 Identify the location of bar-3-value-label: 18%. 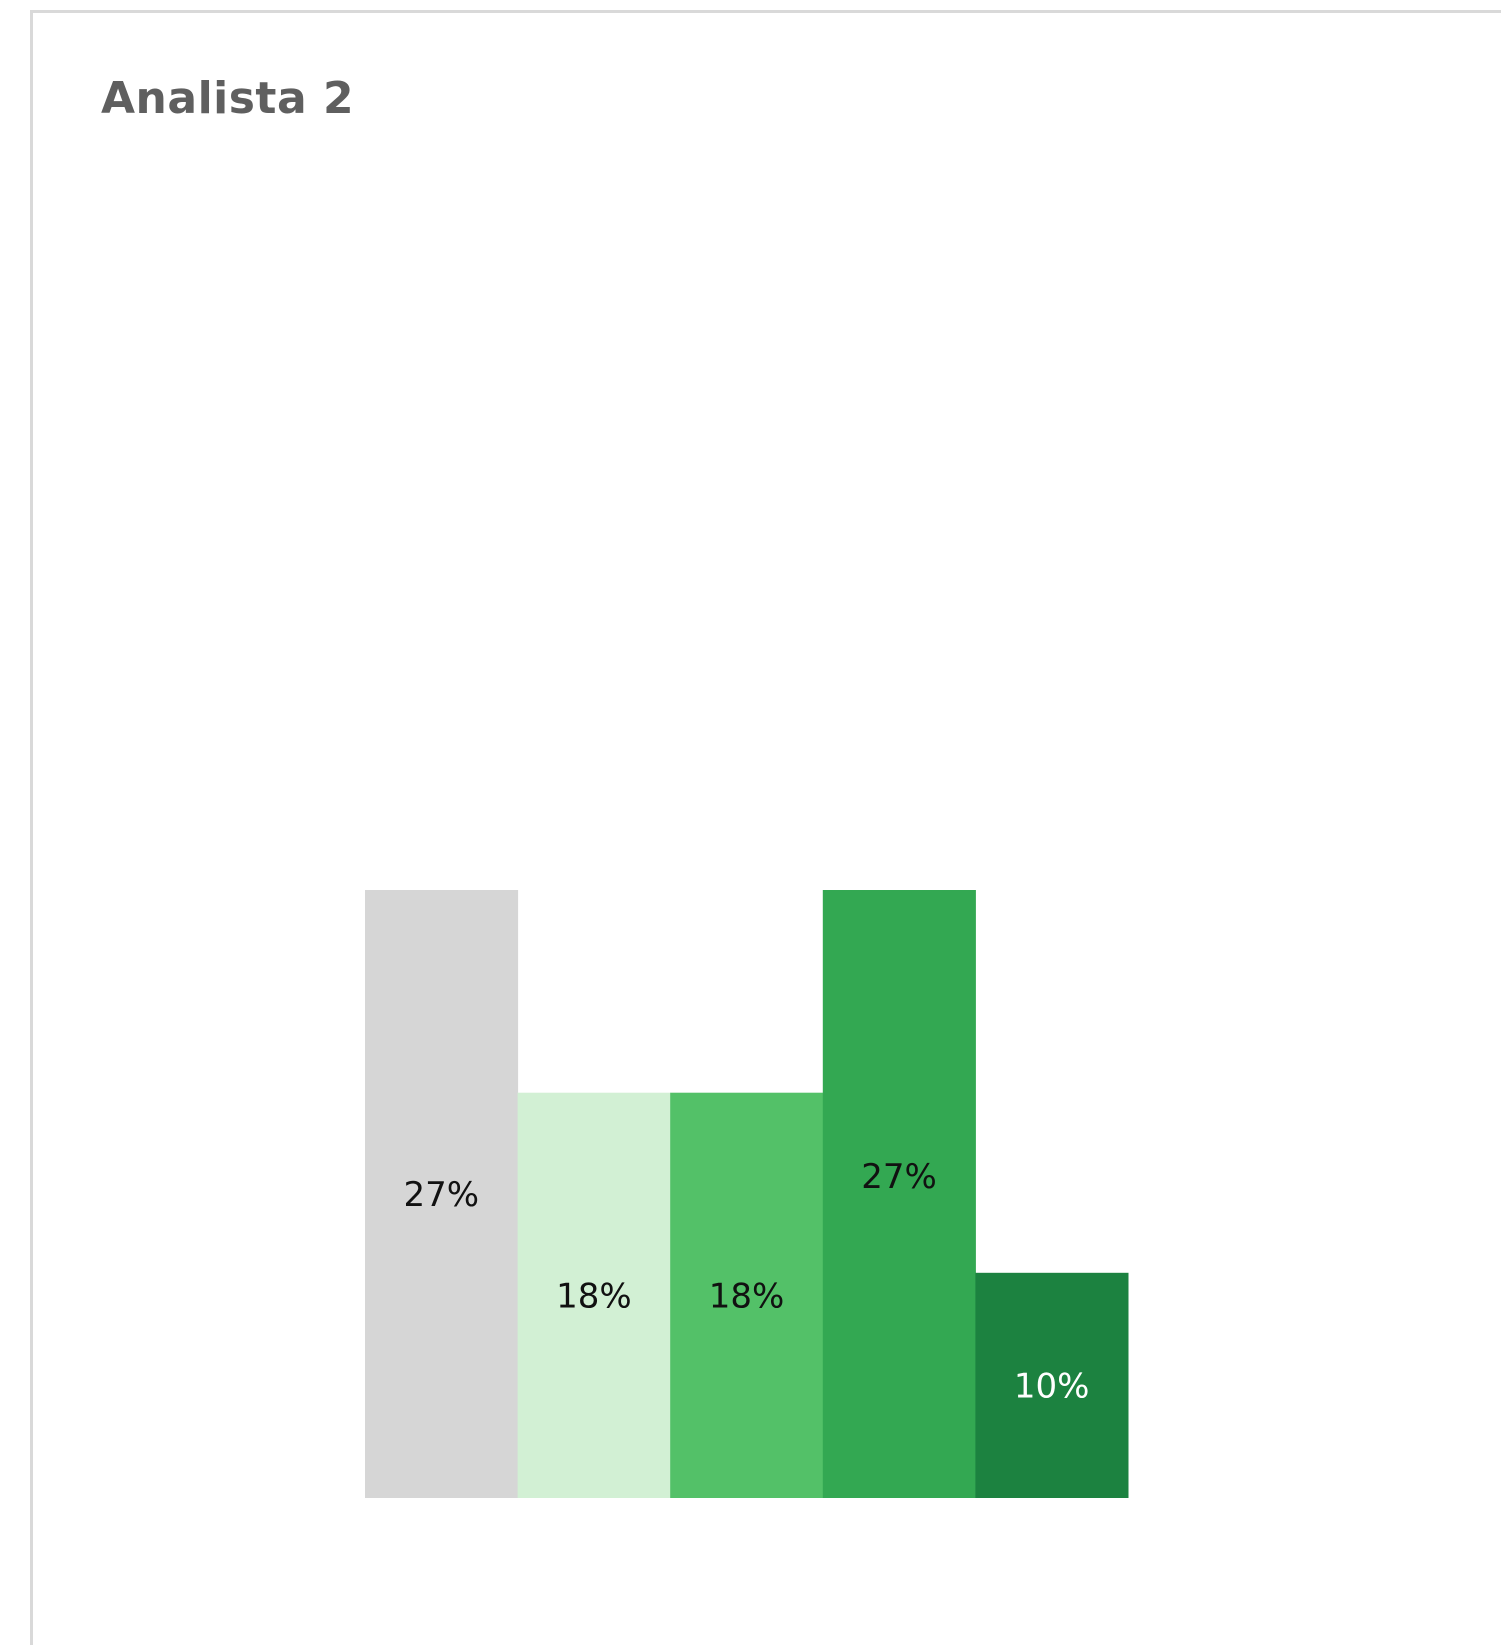
(747, 1296).